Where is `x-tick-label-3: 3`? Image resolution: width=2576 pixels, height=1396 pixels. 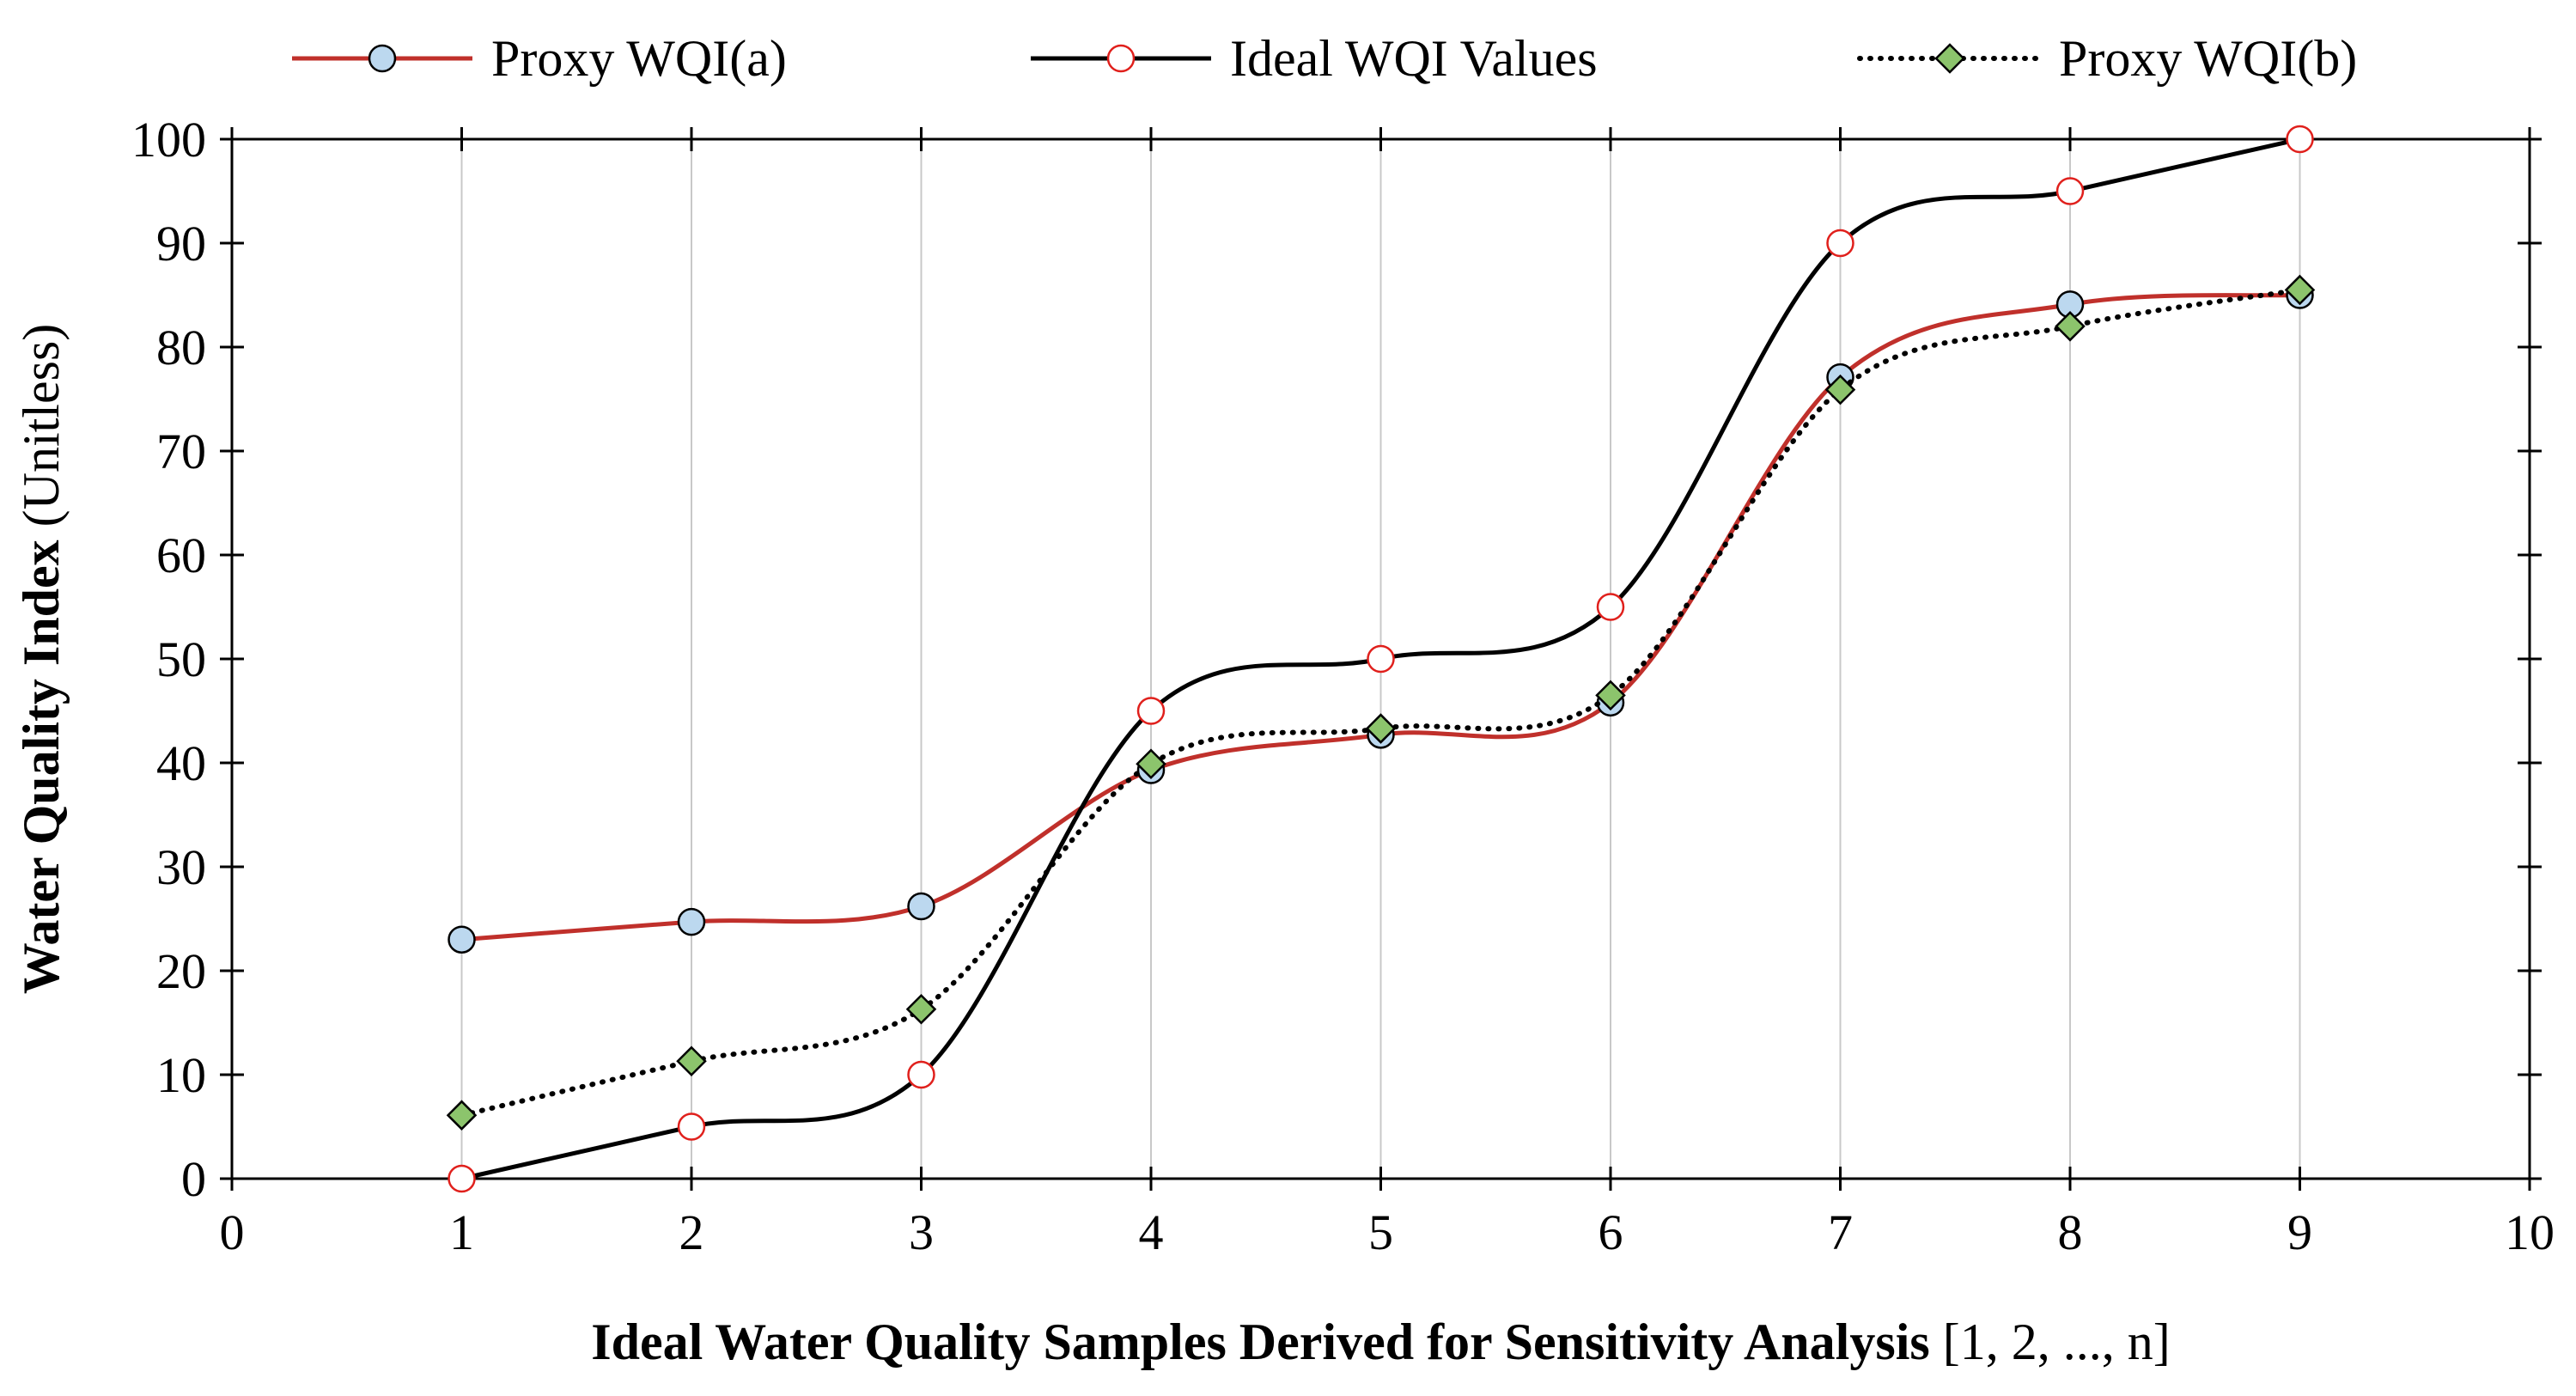 x-tick-label-3: 3 is located at coordinates (921, 1232).